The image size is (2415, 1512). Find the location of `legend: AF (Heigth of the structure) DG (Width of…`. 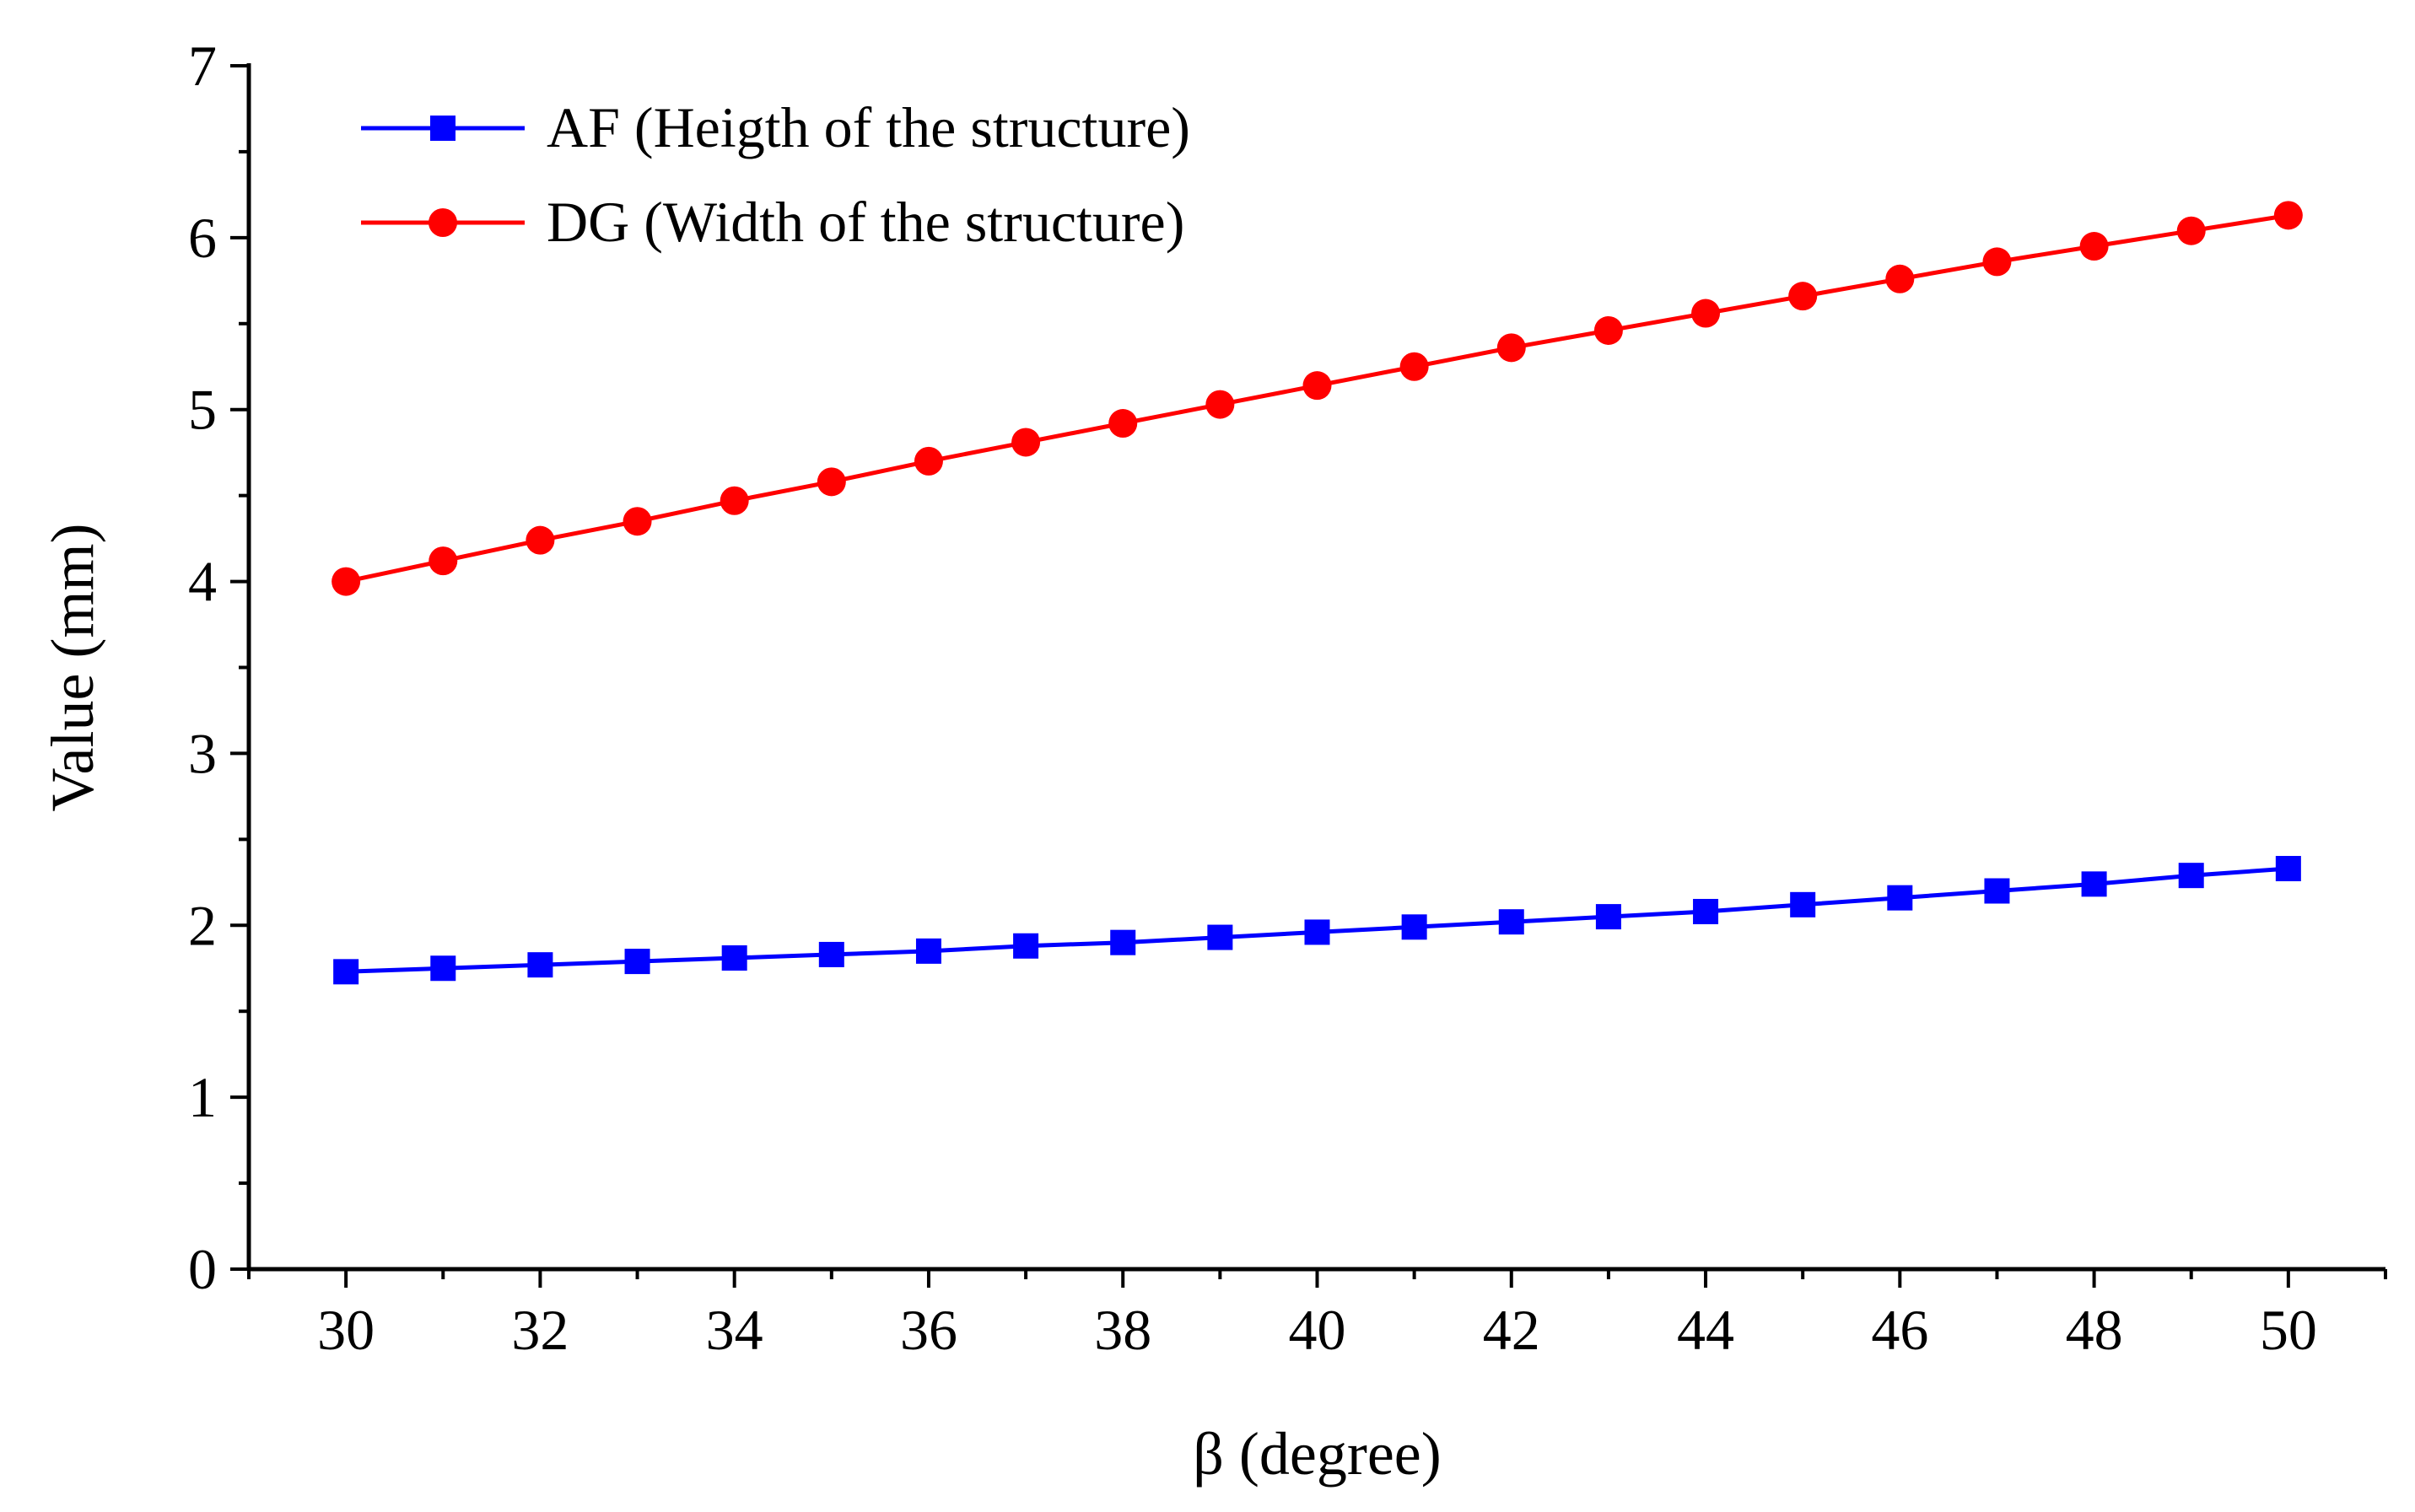

legend: AF (Heigth of the structure) DG (Width of… is located at coordinates (775, 175).